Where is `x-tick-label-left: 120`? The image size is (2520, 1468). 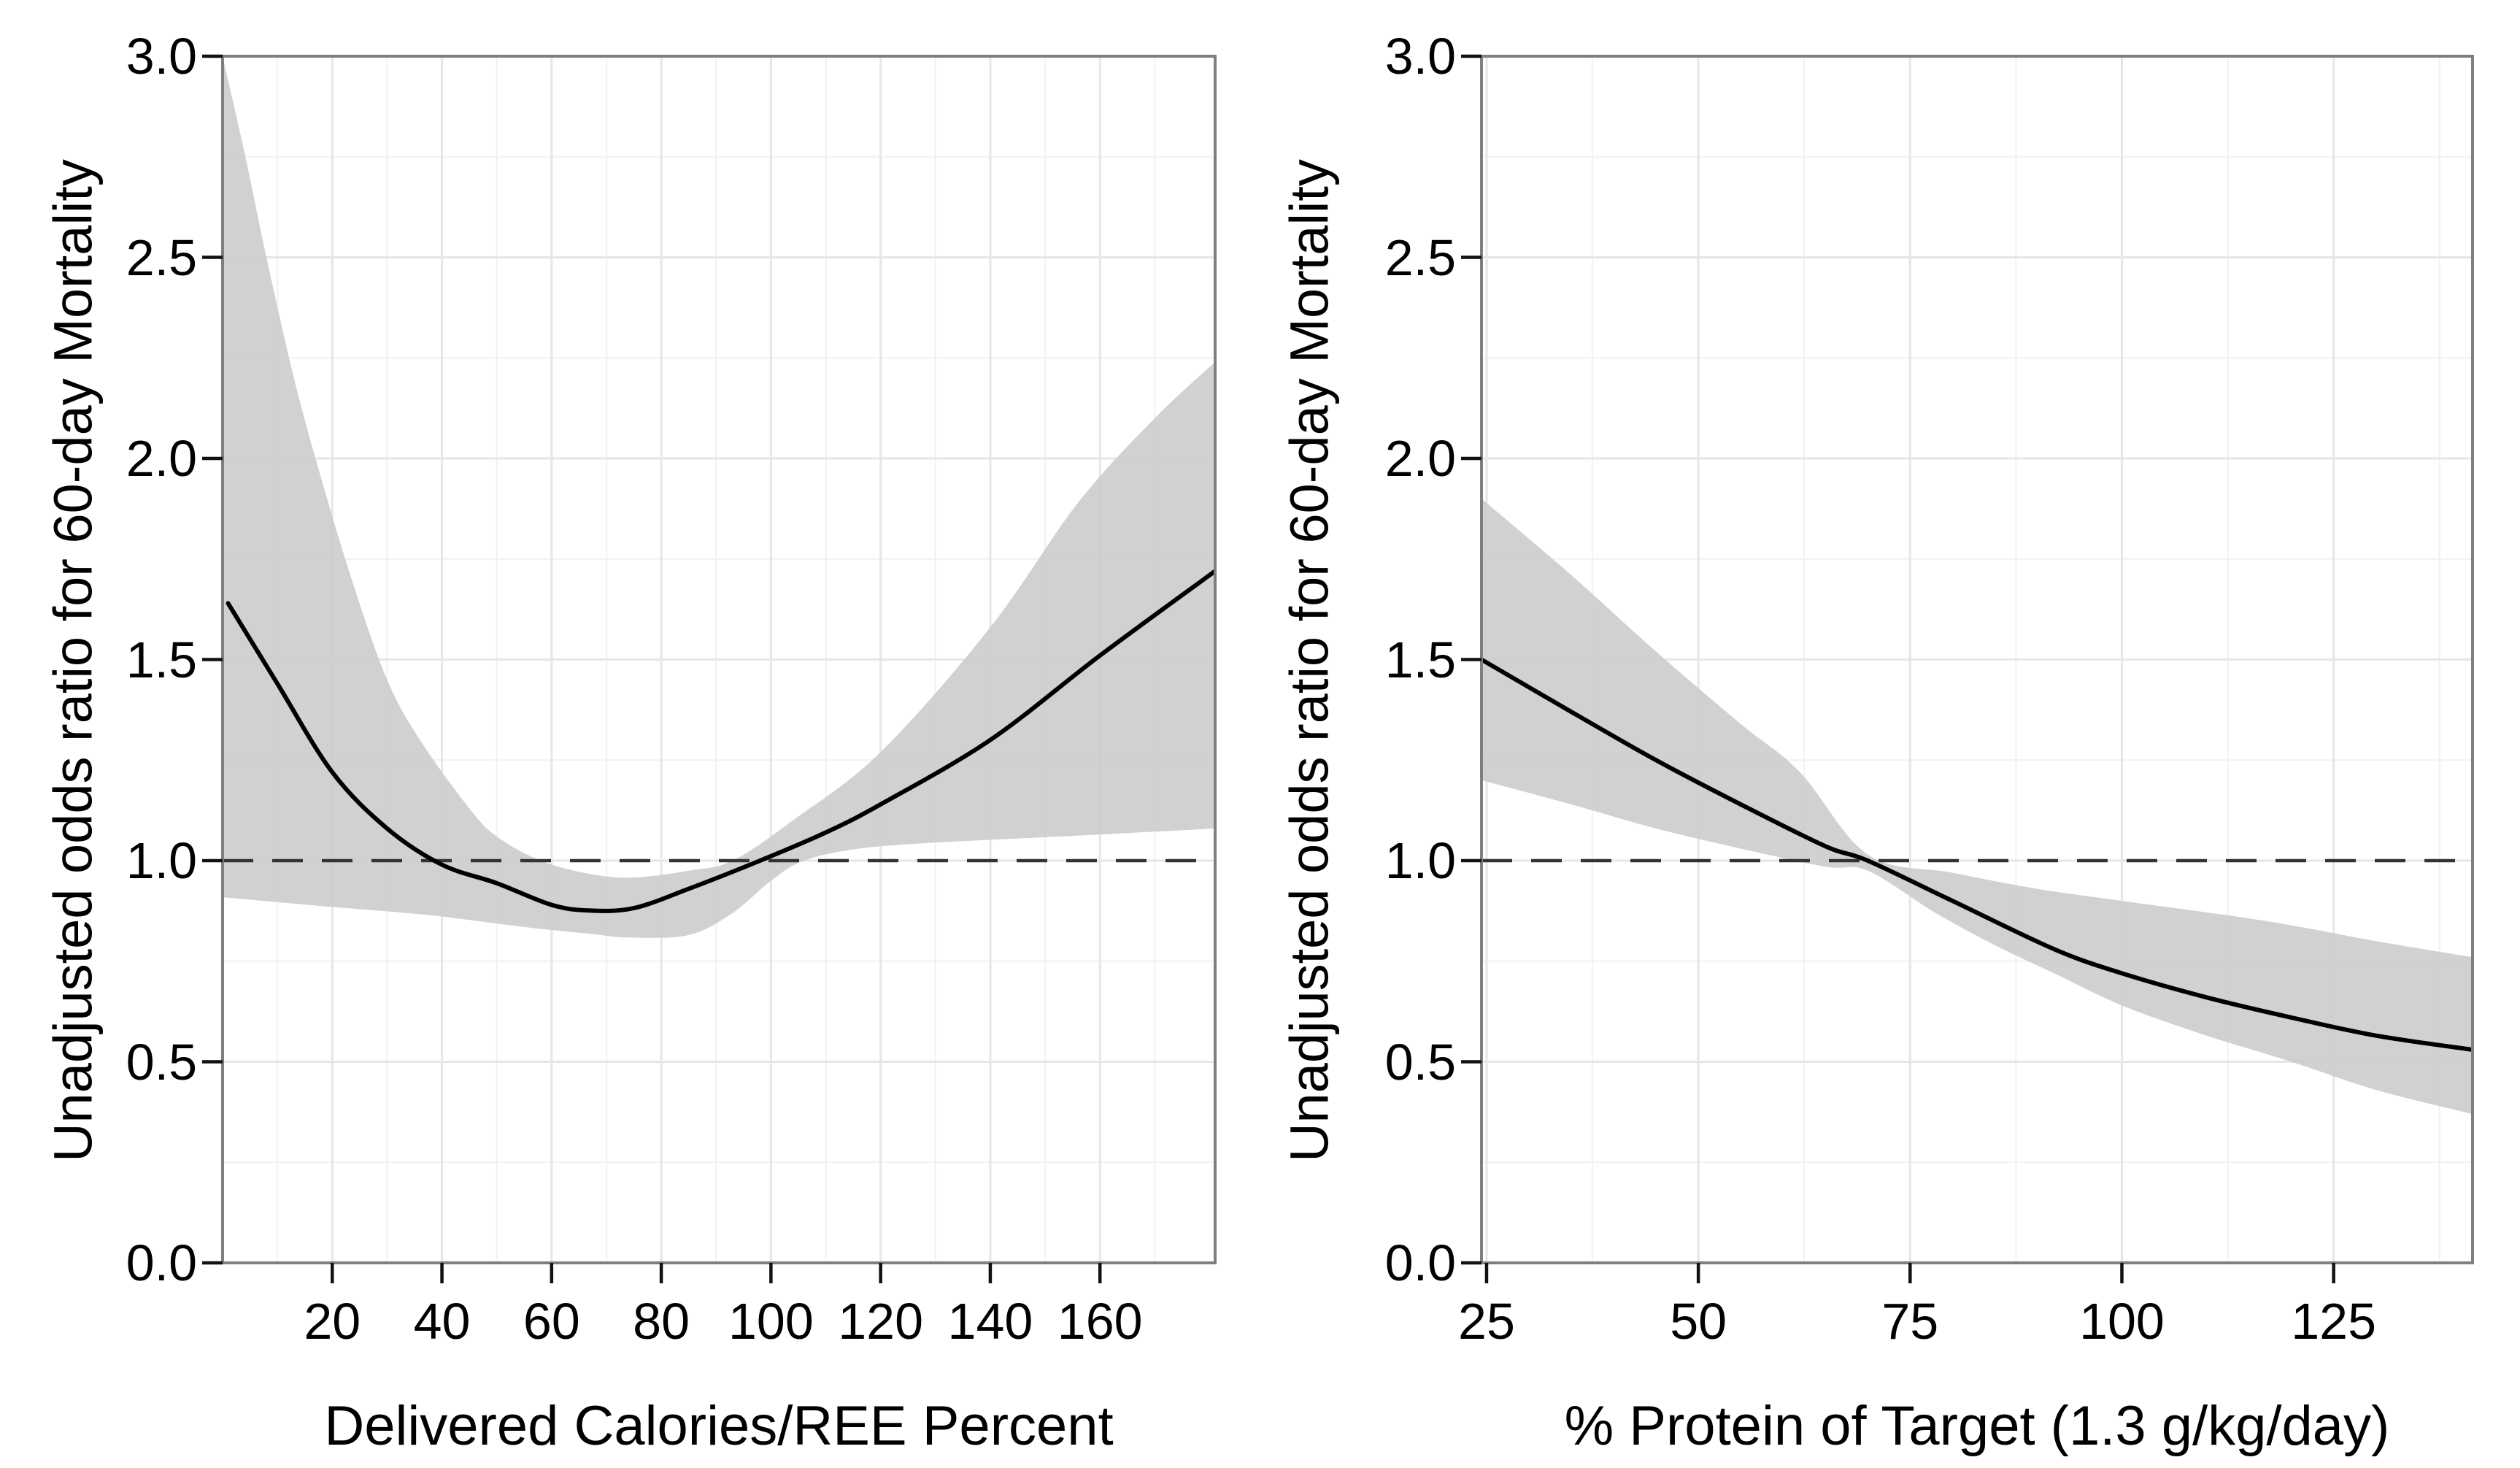 x-tick-label-left: 120 is located at coordinates (881, 1322).